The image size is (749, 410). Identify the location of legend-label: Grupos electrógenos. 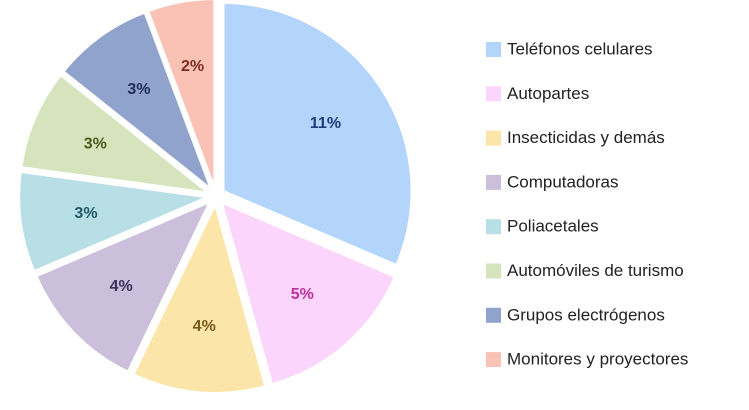
(586, 314).